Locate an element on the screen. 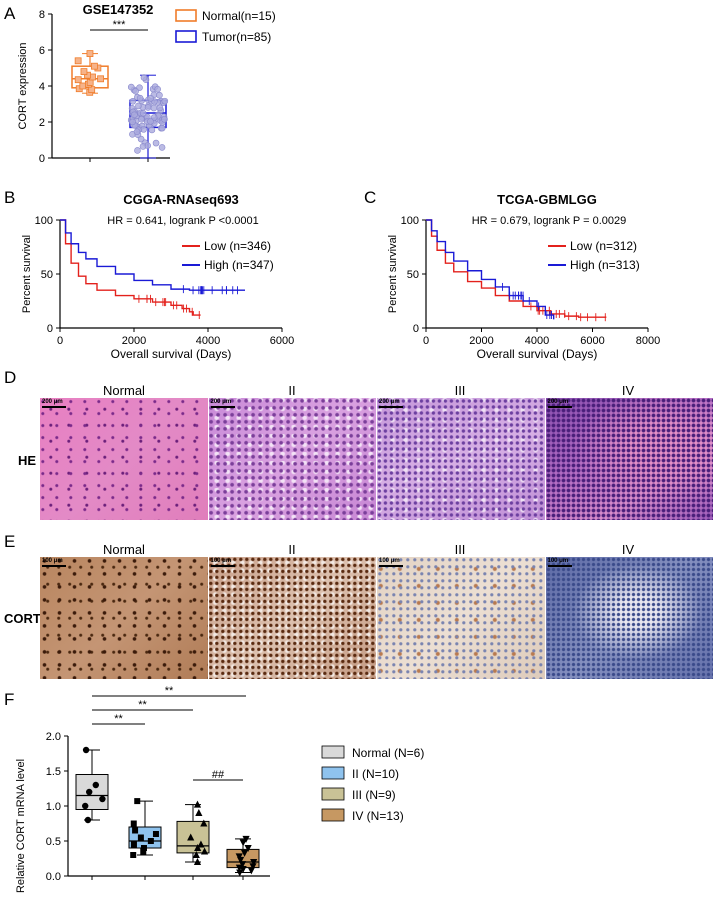 The height and width of the screenshot is (910, 713). y-tick-label: 2 is located at coordinates (42, 123).